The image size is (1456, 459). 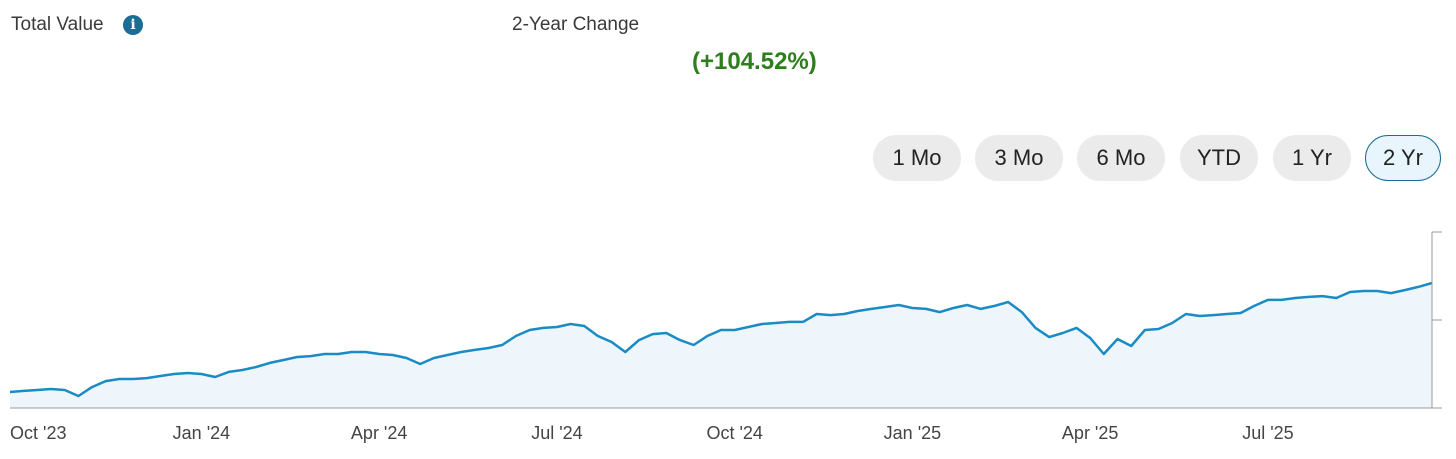 I want to click on range-button: YTD, so click(x=1219, y=158).